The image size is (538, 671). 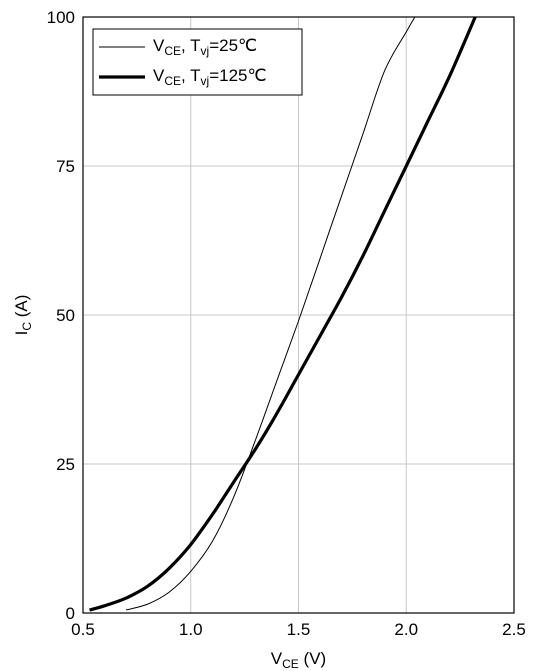 What do you see at coordinates (191, 629) in the screenshot?
I see `x-tick-label: 1.0` at bounding box center [191, 629].